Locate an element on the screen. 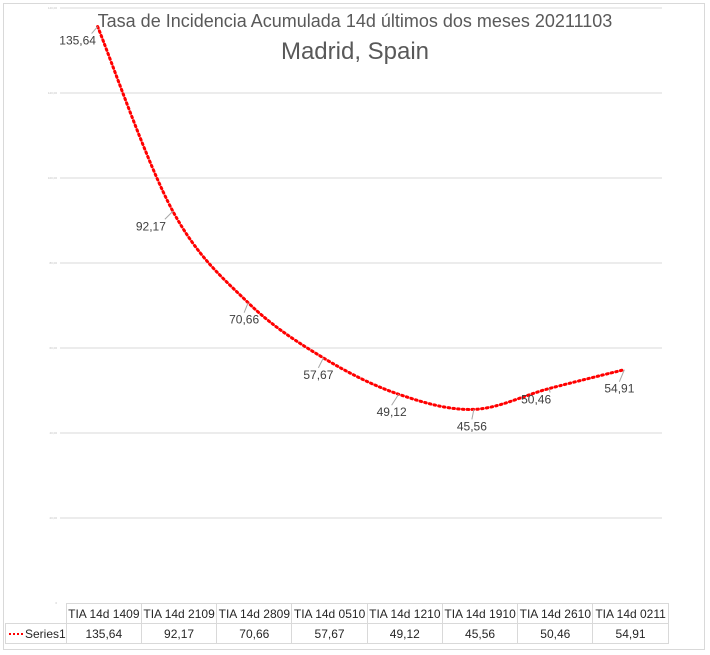  category-label: TIA 14d 1210 is located at coordinates (404, 613).